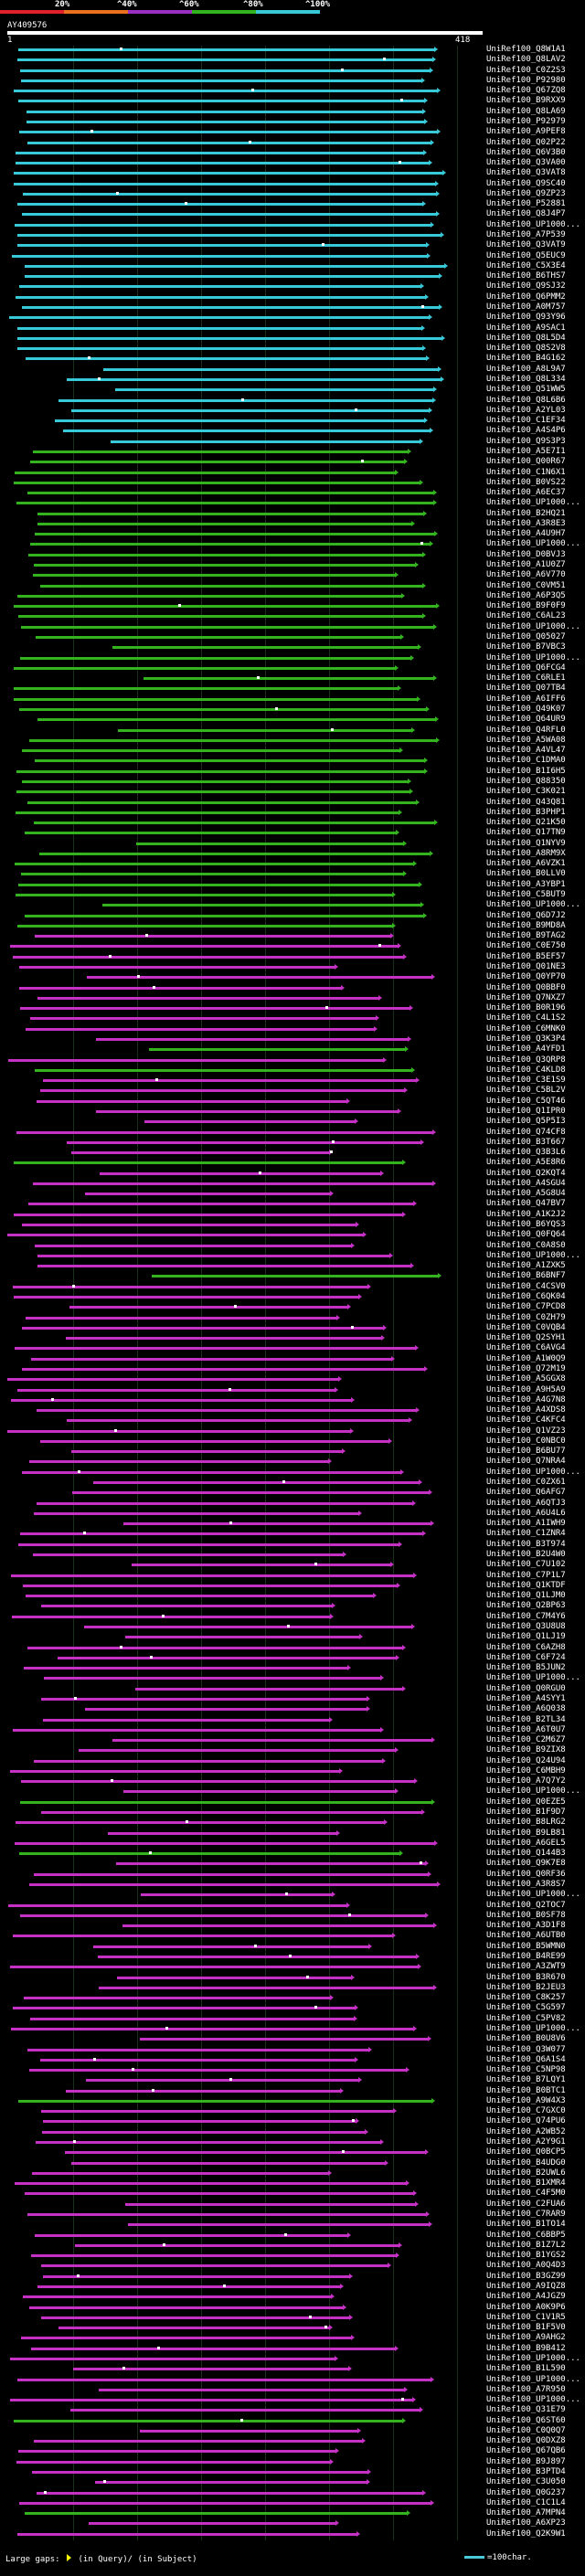  What do you see at coordinates (526, 2008) in the screenshot?
I see `hit-accession: UniRef100_C5G597` at bounding box center [526, 2008].